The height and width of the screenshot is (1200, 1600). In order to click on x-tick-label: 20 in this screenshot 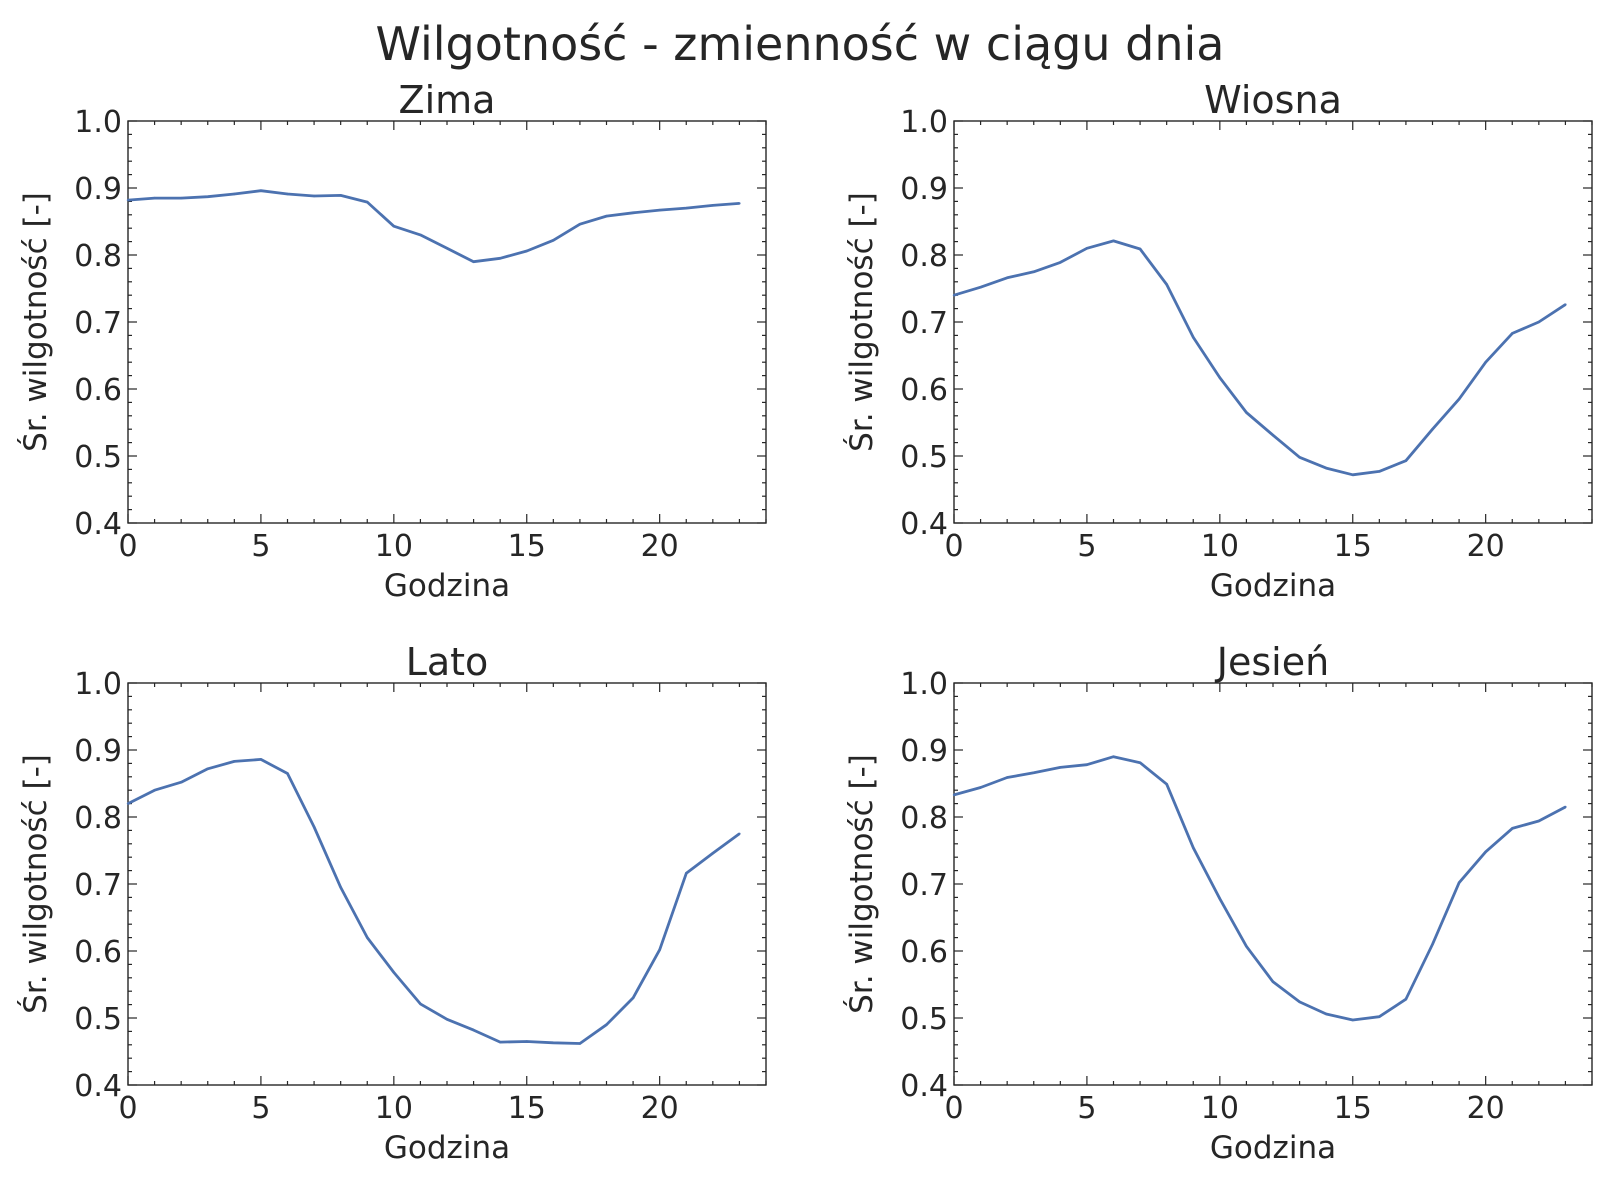, I will do `click(1486, 1108)`.